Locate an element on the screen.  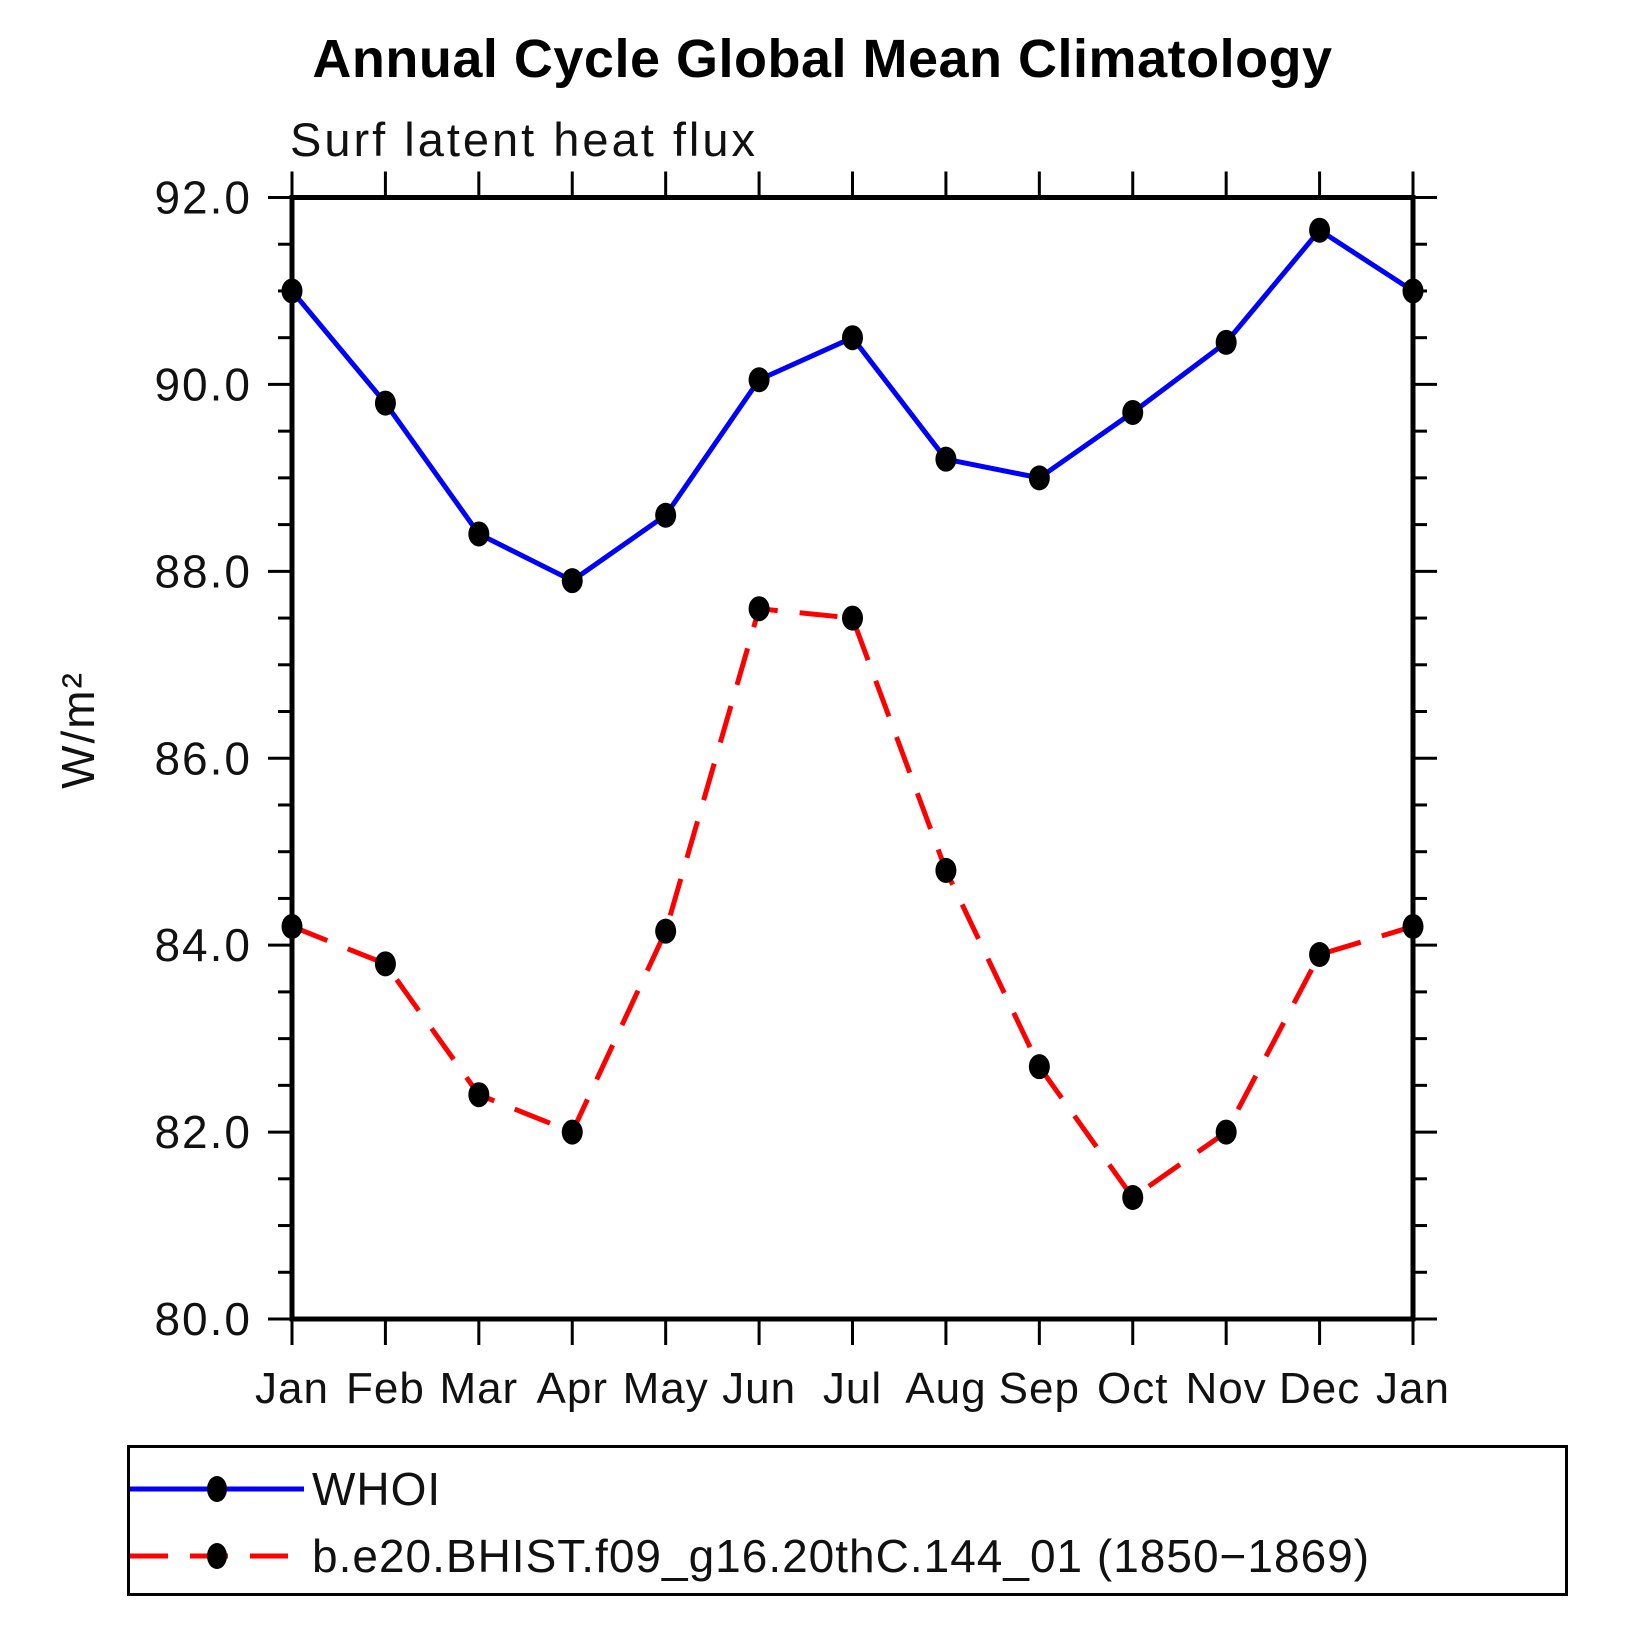
x-tick-label: Jun is located at coordinates (759, 1388).